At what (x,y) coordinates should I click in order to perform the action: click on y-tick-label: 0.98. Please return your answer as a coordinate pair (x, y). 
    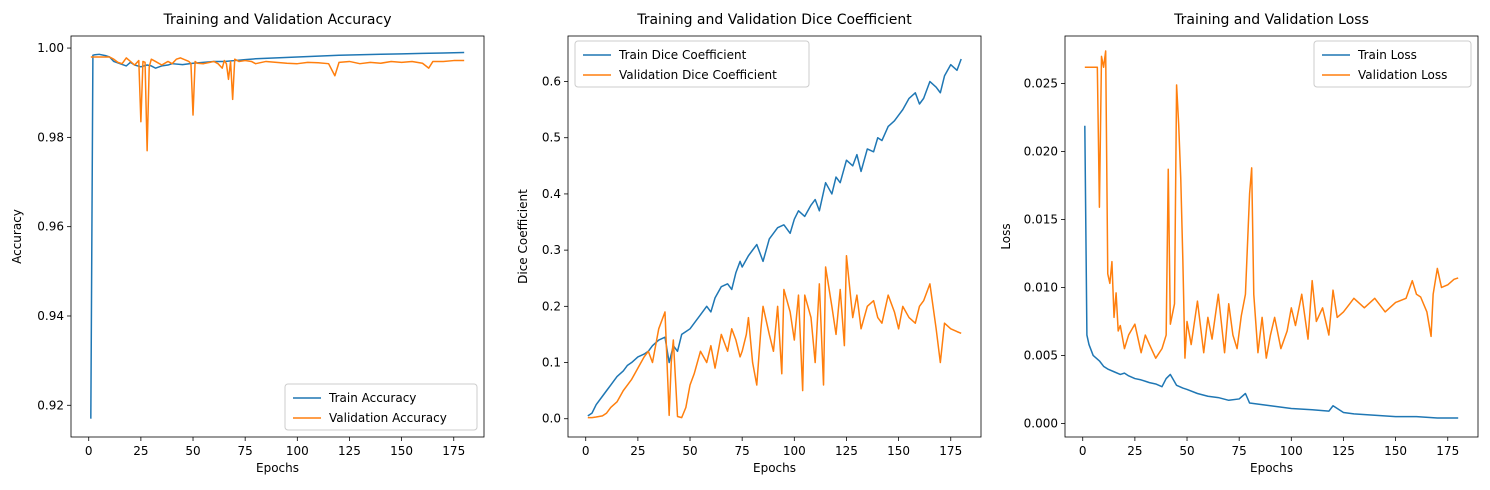
    Looking at the image, I should click on (50, 137).